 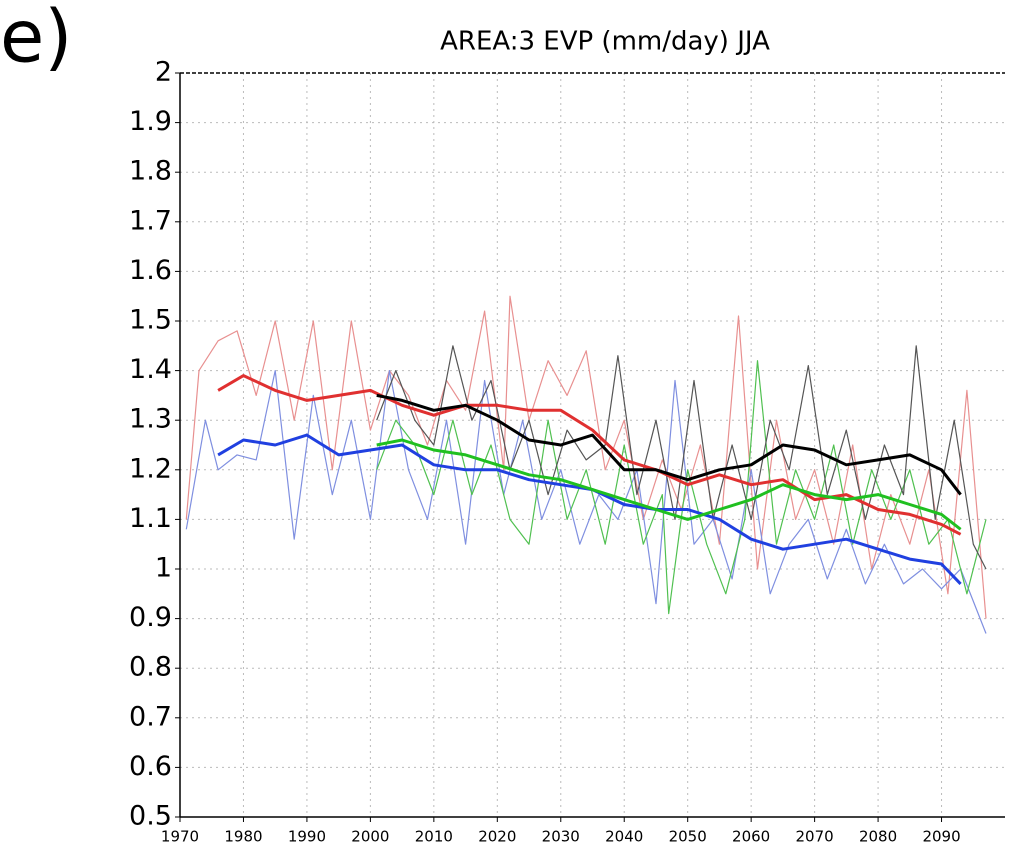 What do you see at coordinates (150, 518) in the screenshot?
I see `y-tick-label: 1.1` at bounding box center [150, 518].